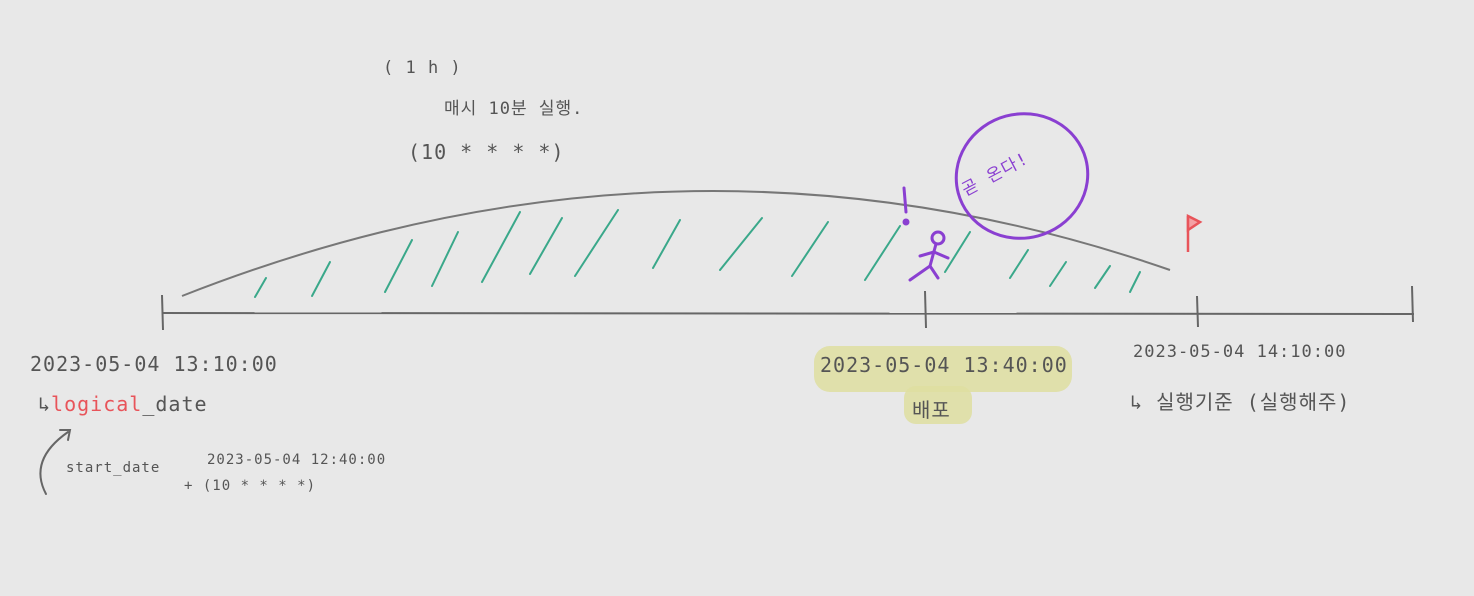 The width and height of the screenshot is (1474, 596). Describe the element at coordinates (162, 312) in the screenshot. I see `tick-start` at that location.